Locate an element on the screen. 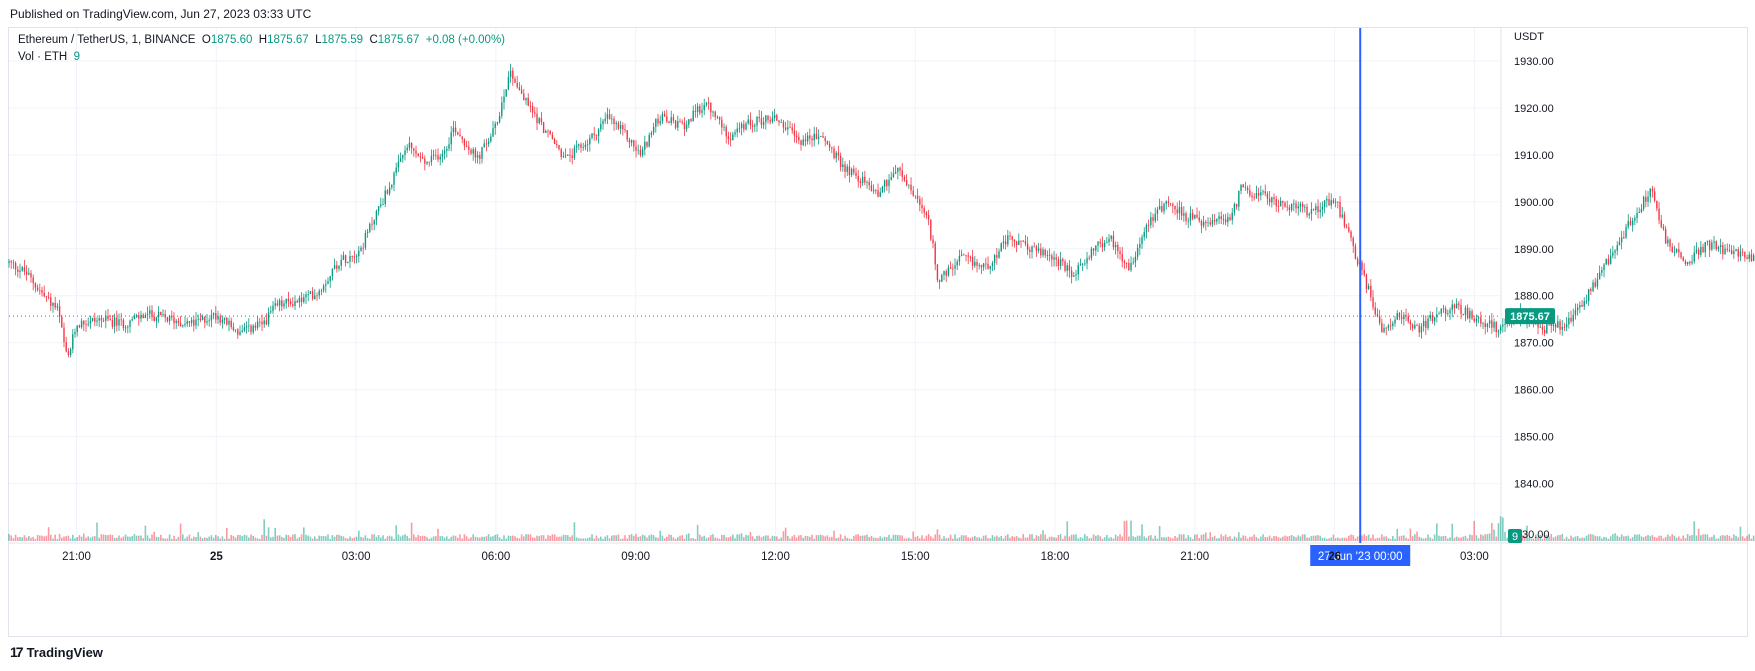 Image resolution: width=1755 pixels, height=671 pixels. y-tick-label: 1840.00 is located at coordinates (1534, 485).